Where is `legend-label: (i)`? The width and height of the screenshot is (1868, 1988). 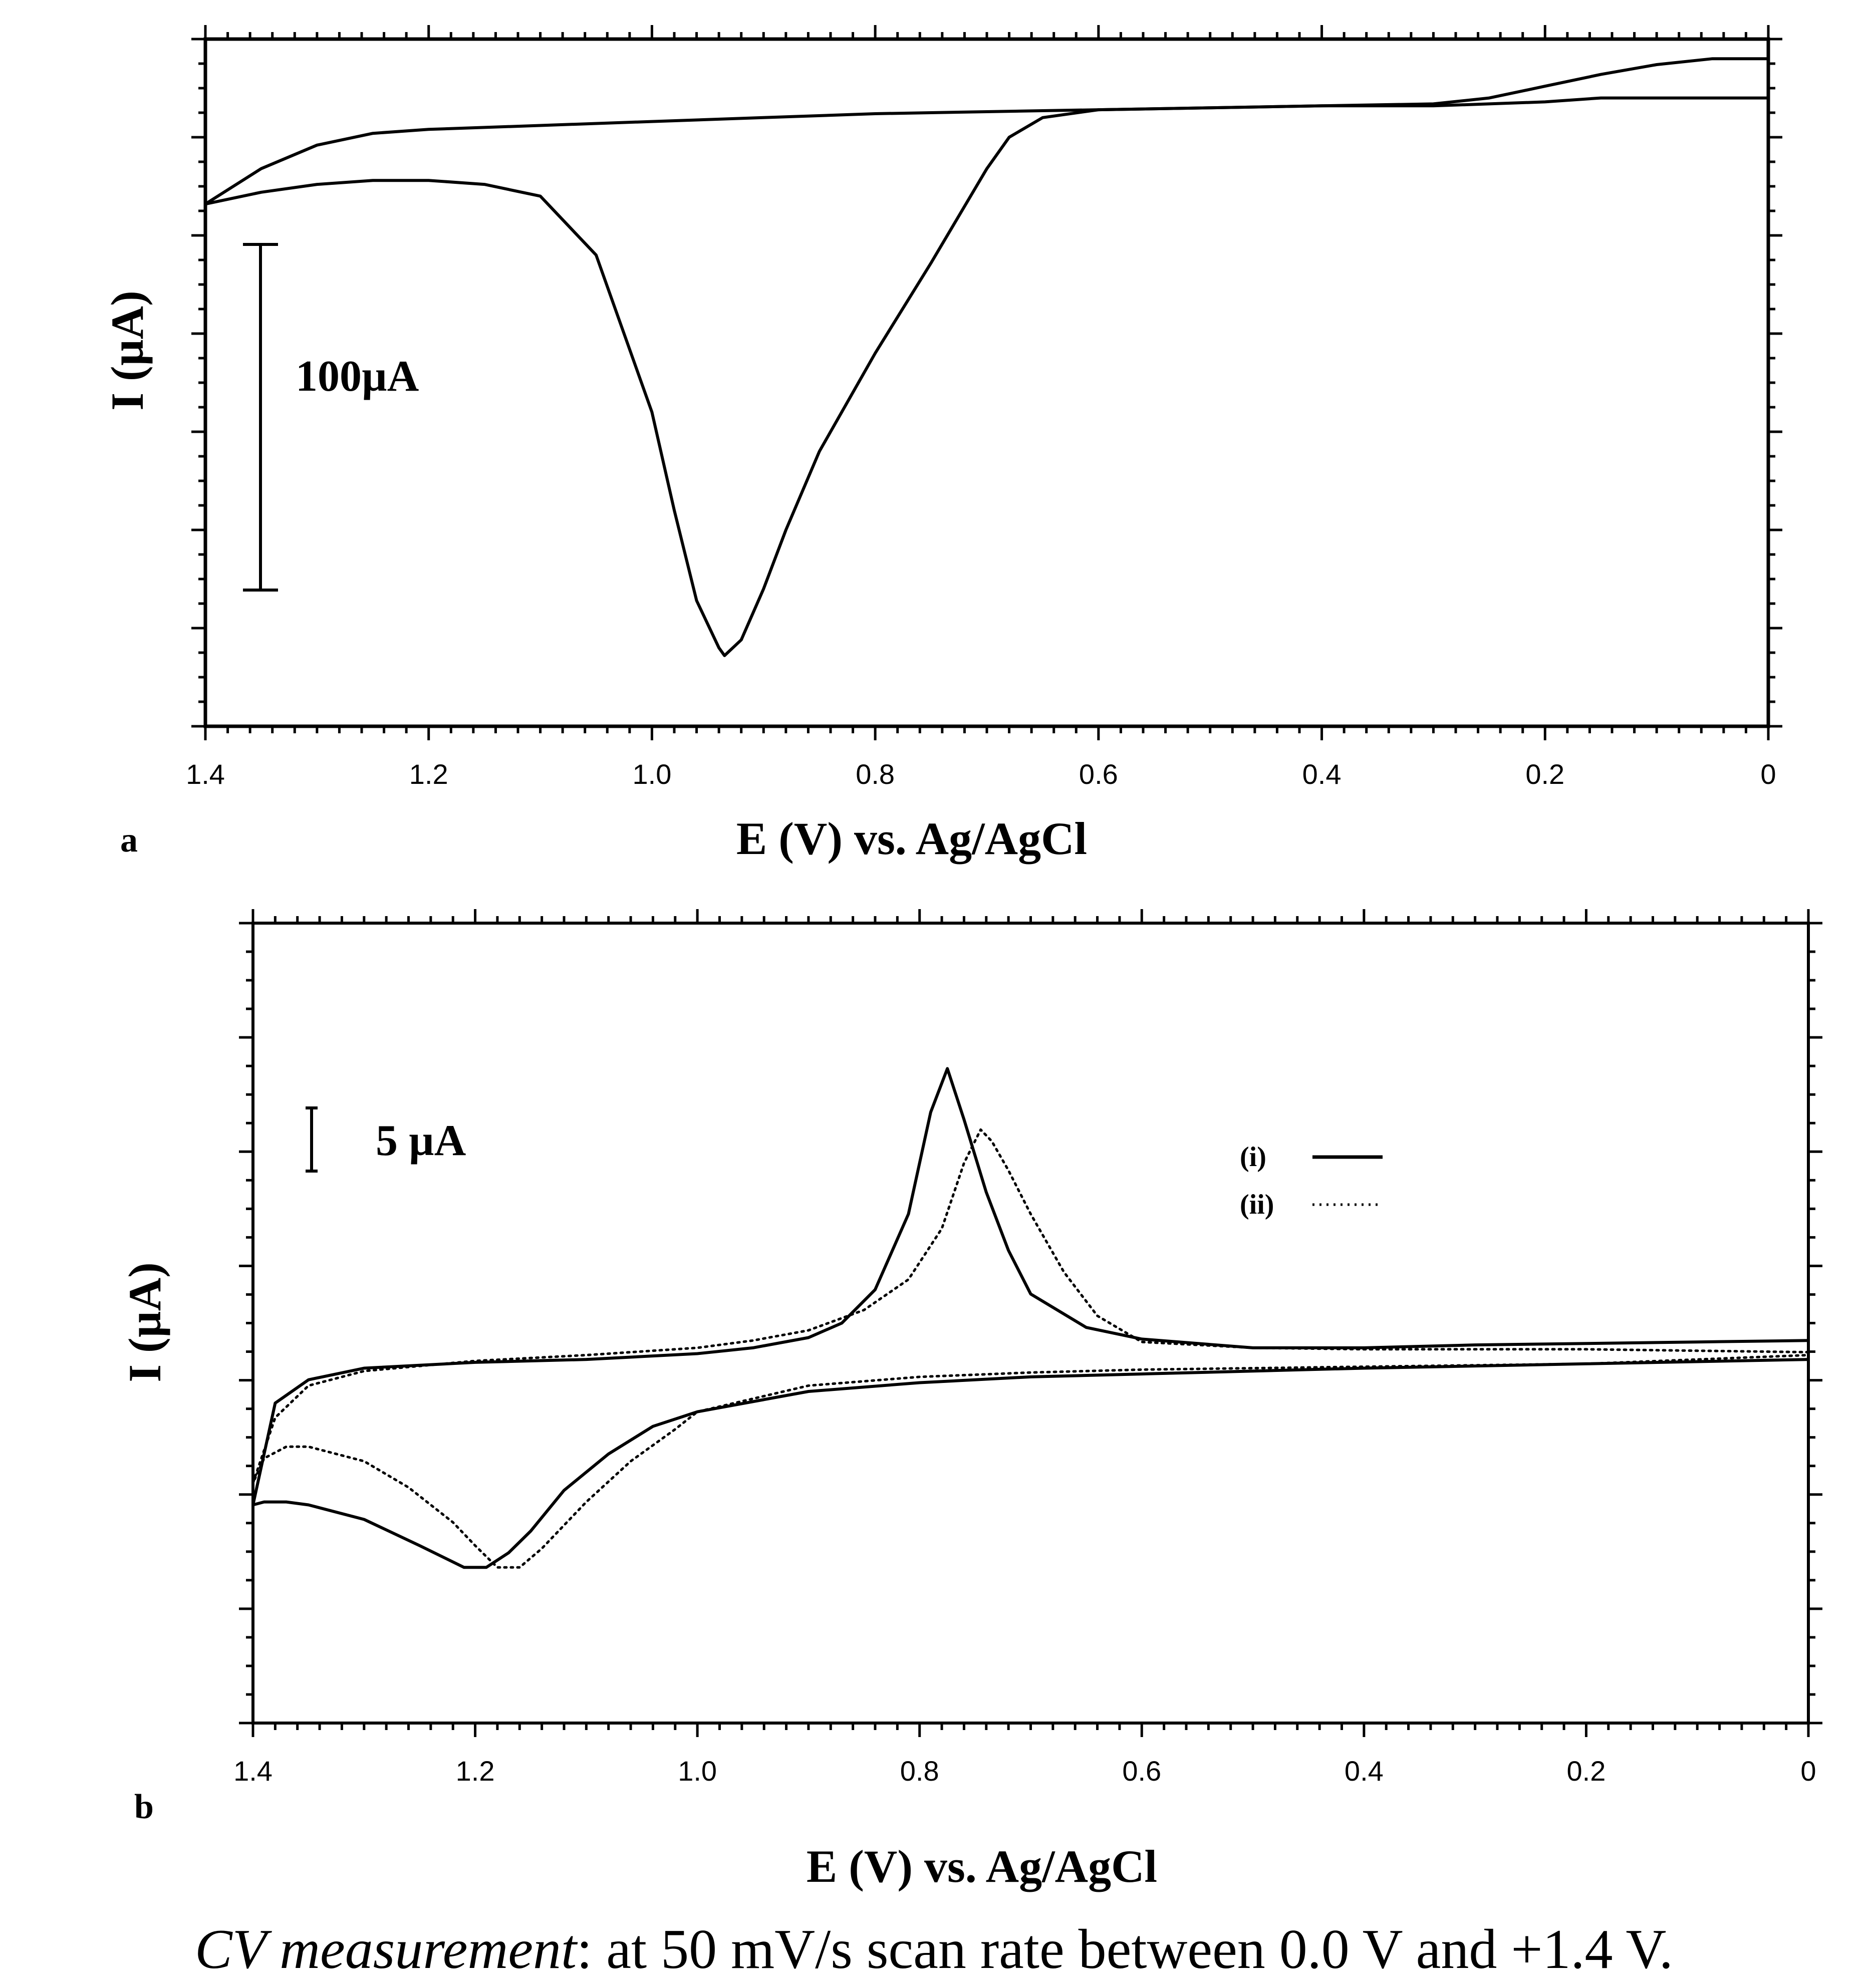
legend-label: (i) is located at coordinates (1253, 1157).